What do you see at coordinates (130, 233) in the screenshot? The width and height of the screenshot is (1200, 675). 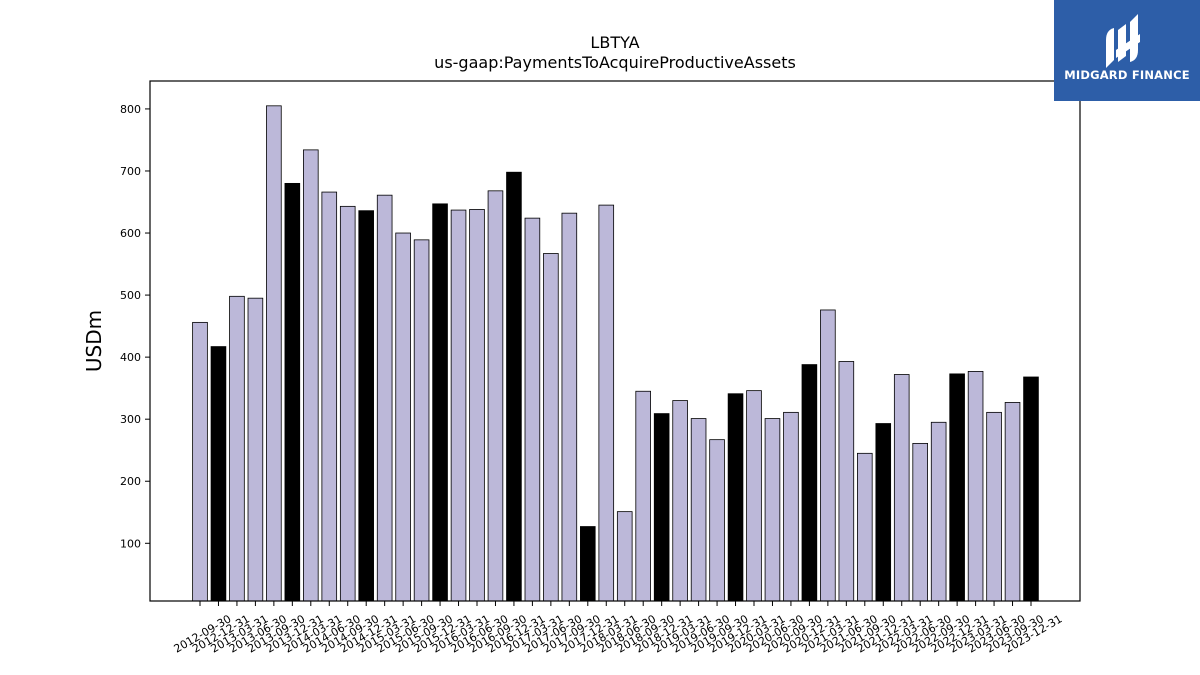 I see `y-tick-label: 600` at bounding box center [130, 233].